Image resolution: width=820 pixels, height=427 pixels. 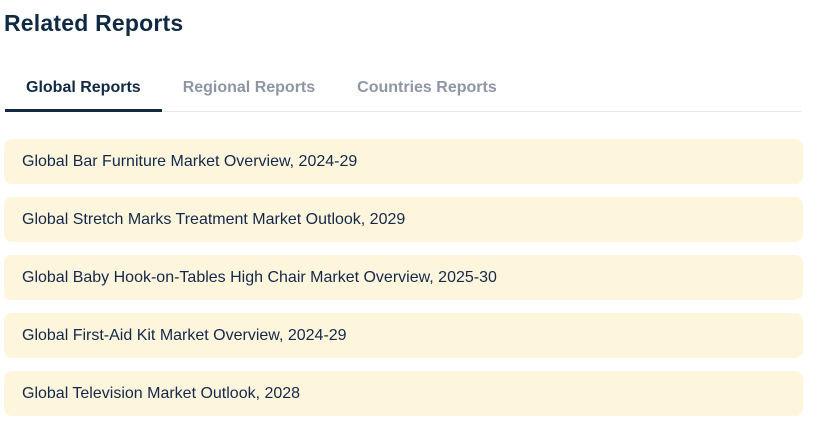 I want to click on tab-countries-reports: Countries Reports, so click(x=427, y=87).